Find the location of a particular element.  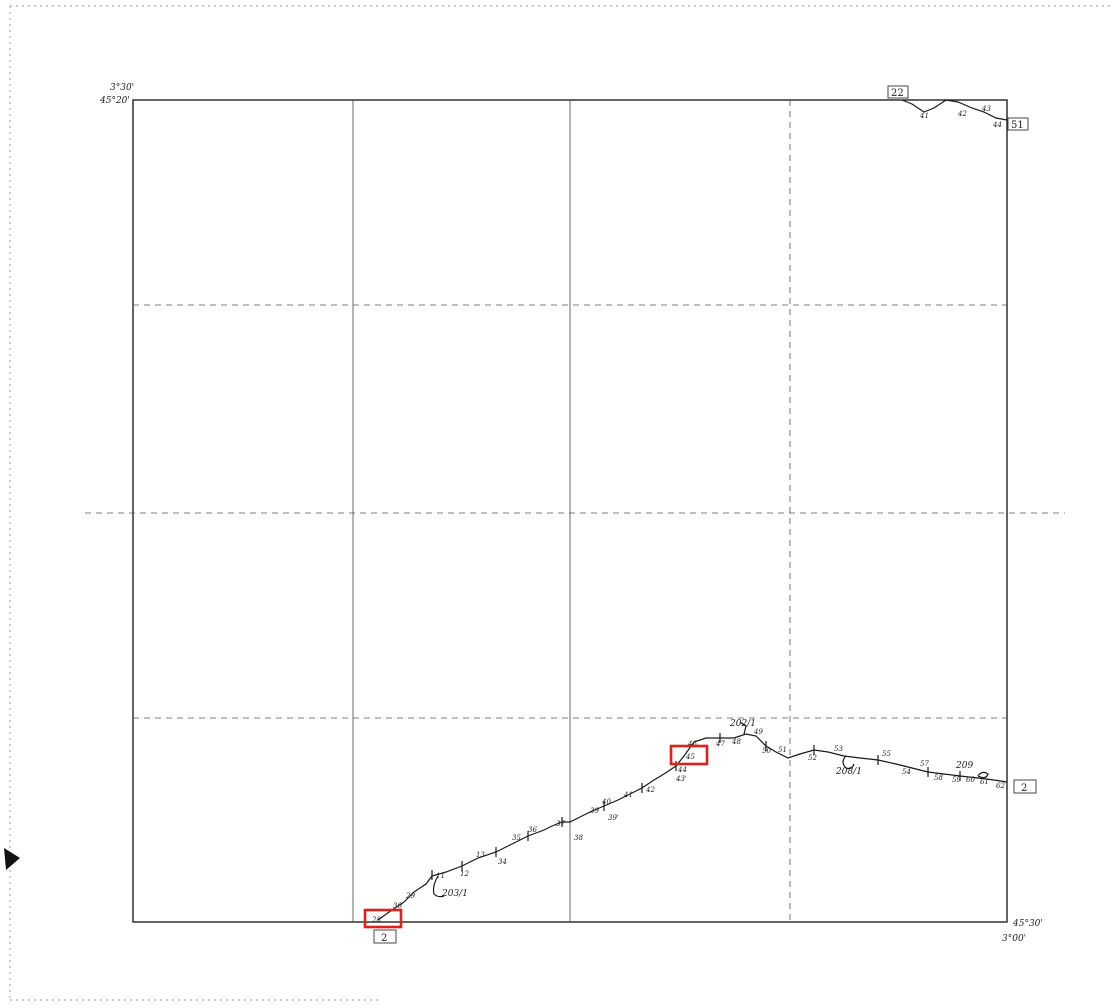

route-label: 61 is located at coordinates (984, 782).